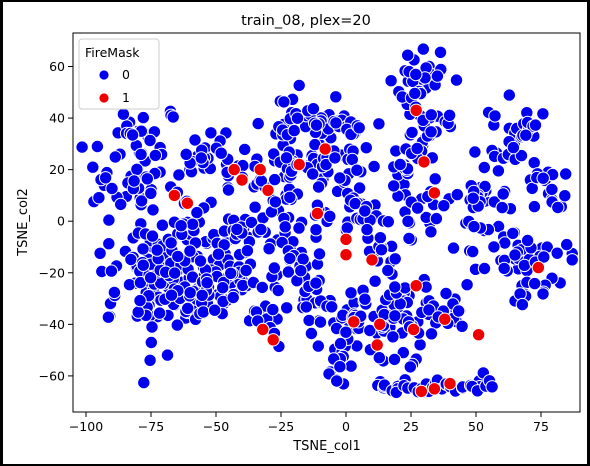  Describe the element at coordinates (119, 74) in the screenshot. I see `legend: FireMask 0 1` at that location.